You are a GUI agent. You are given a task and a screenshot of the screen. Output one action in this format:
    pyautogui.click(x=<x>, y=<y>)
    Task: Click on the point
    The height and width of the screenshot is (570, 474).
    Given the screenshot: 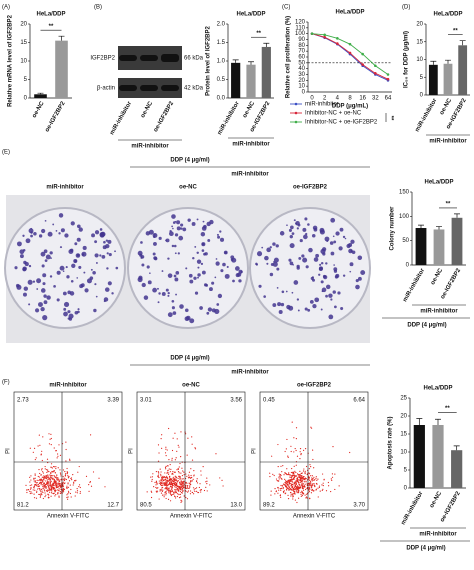 What is the action you would take?
    pyautogui.click(x=375, y=73)
    